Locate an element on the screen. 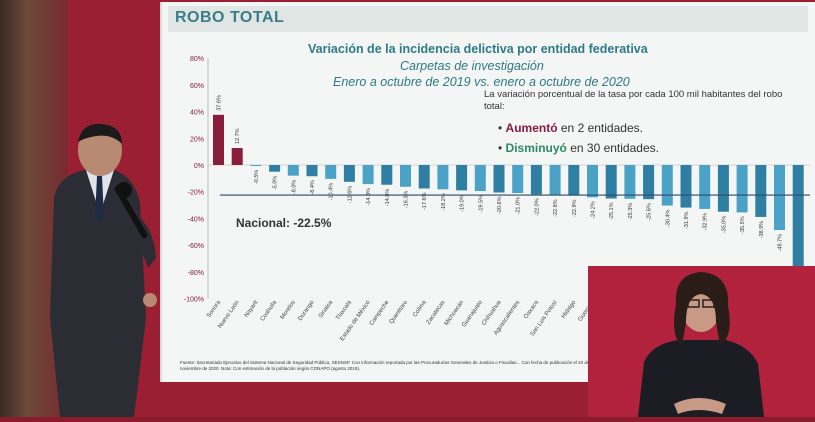 This screenshot has width=815, height=422. sign-language-inset is located at coordinates (701, 341).